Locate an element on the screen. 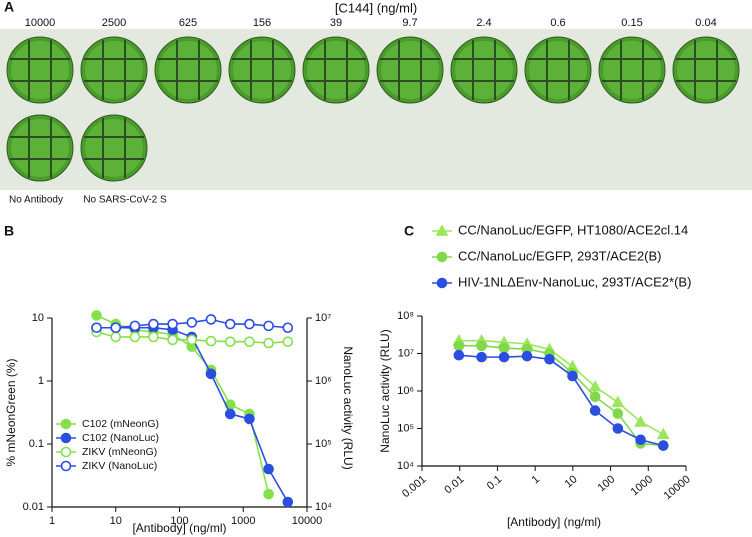 Image resolution: width=752 pixels, height=537 pixels. y-tick-label: 10 is located at coordinates (38, 318).